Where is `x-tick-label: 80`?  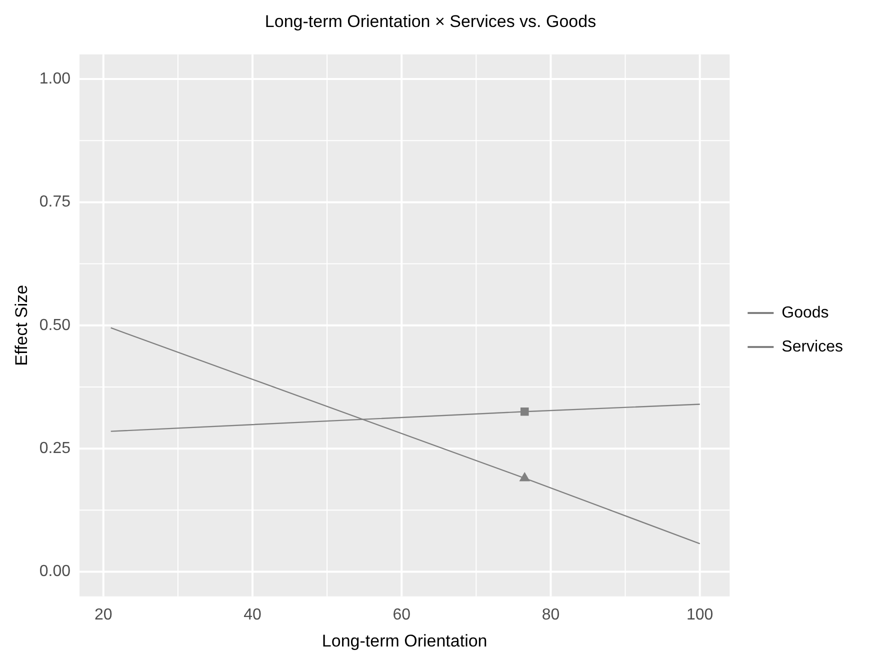 x-tick-label: 80 is located at coordinates (551, 615).